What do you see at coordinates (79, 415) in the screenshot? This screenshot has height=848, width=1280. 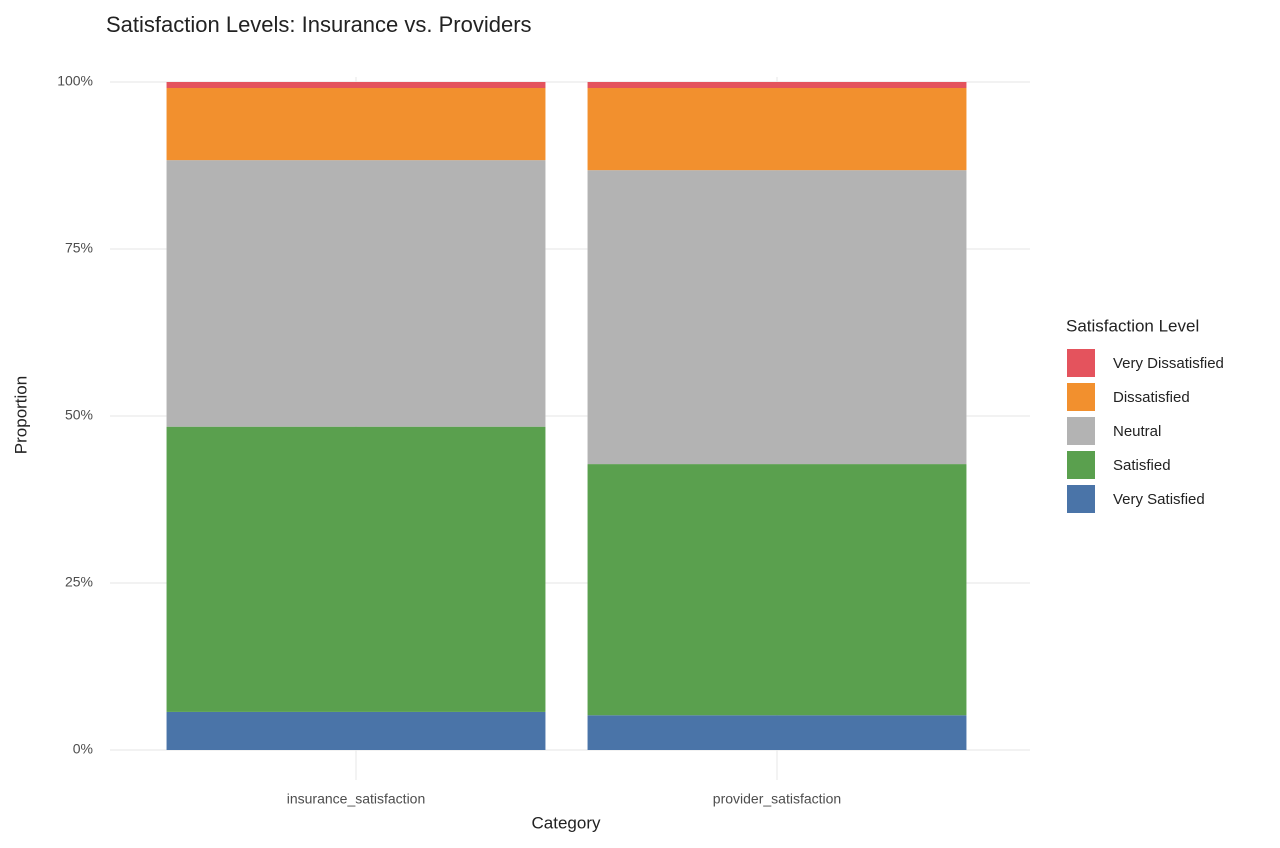 I see `y-tick-label: 50%` at bounding box center [79, 415].